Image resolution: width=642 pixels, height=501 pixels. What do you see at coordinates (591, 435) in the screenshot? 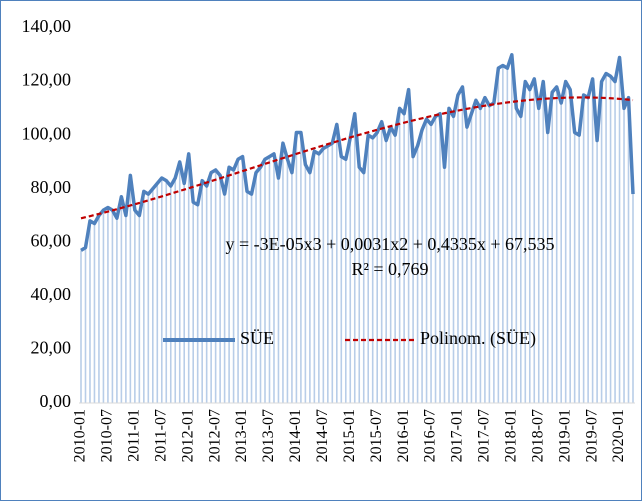
I see `x-tick-label: 2019-07` at bounding box center [591, 435].